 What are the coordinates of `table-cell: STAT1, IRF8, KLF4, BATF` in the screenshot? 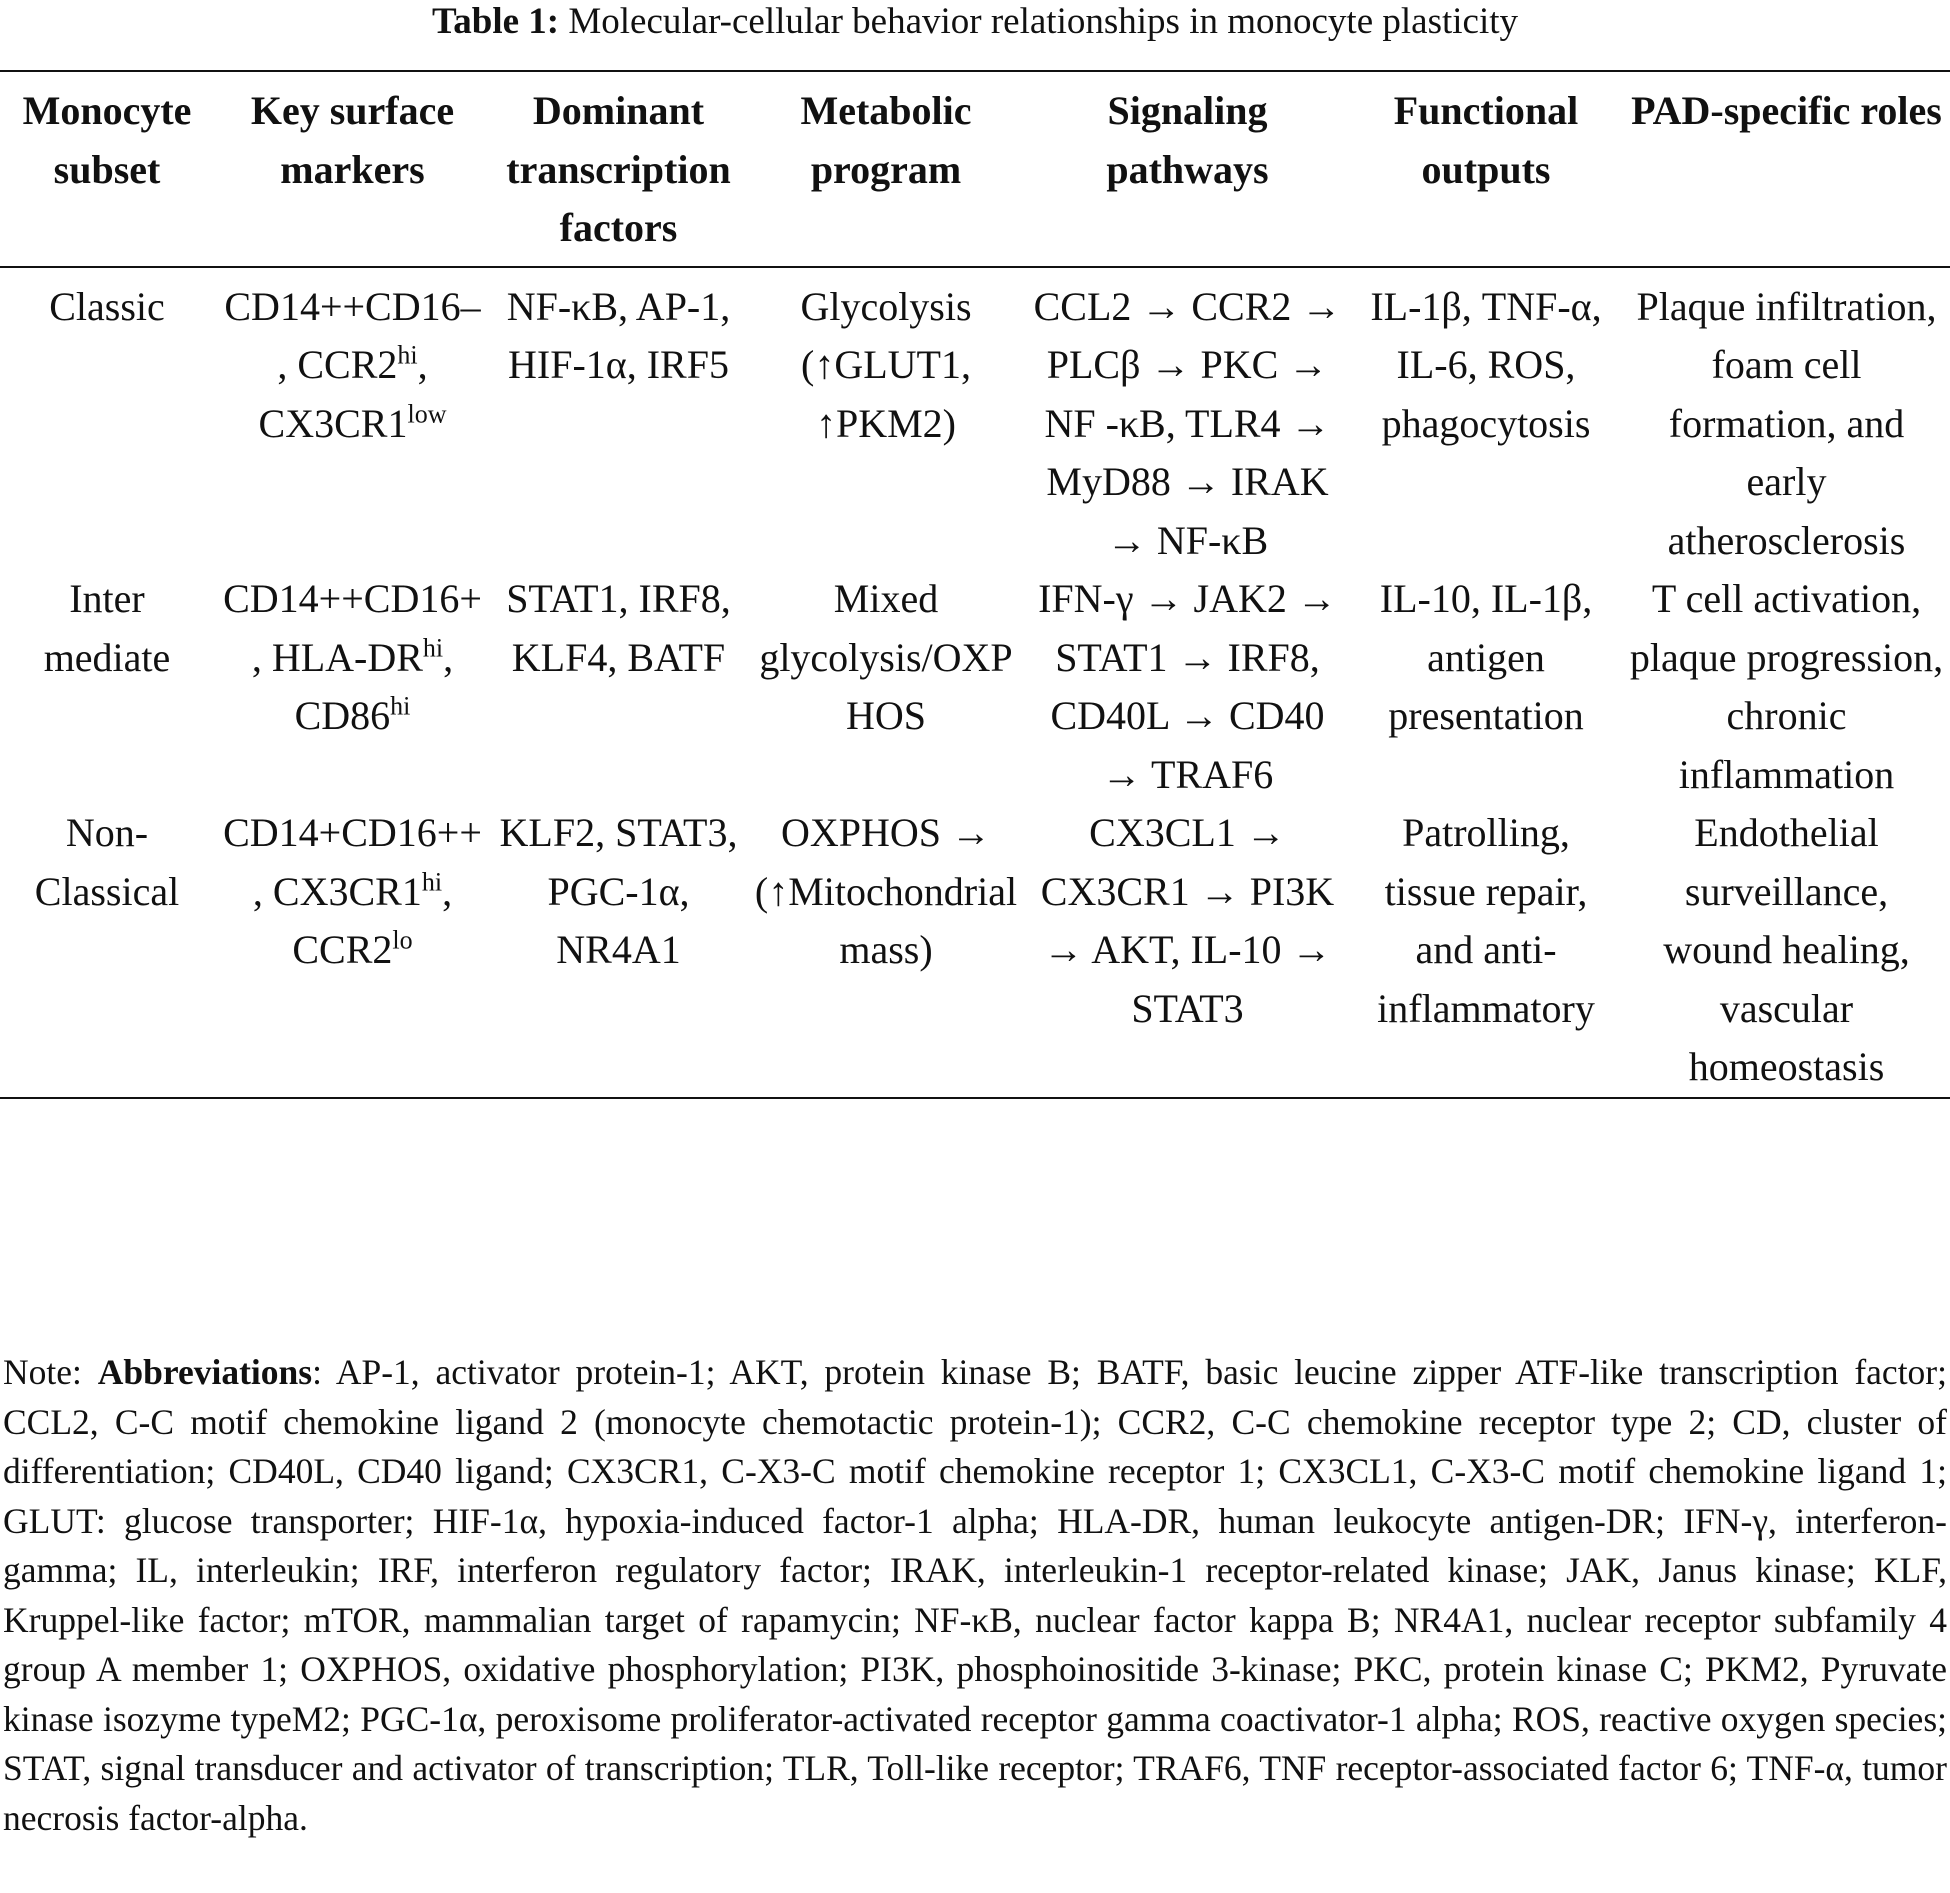 It's located at (618, 628).